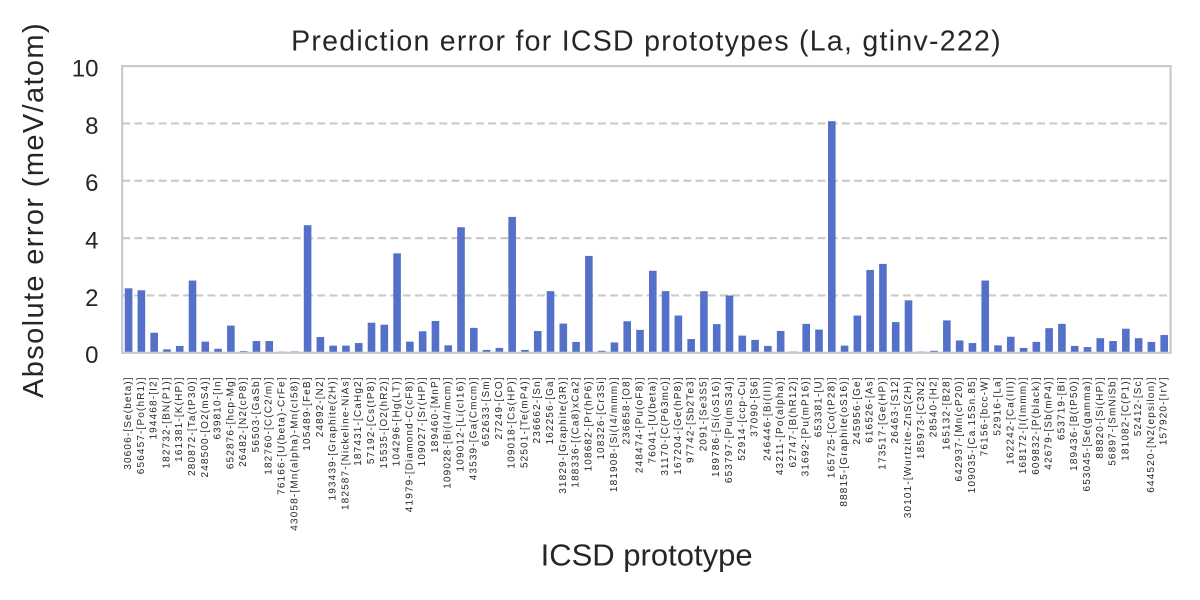 The width and height of the screenshot is (1200, 600). I want to click on svg-text: 182732-[BN(P1)], so click(166, 422).